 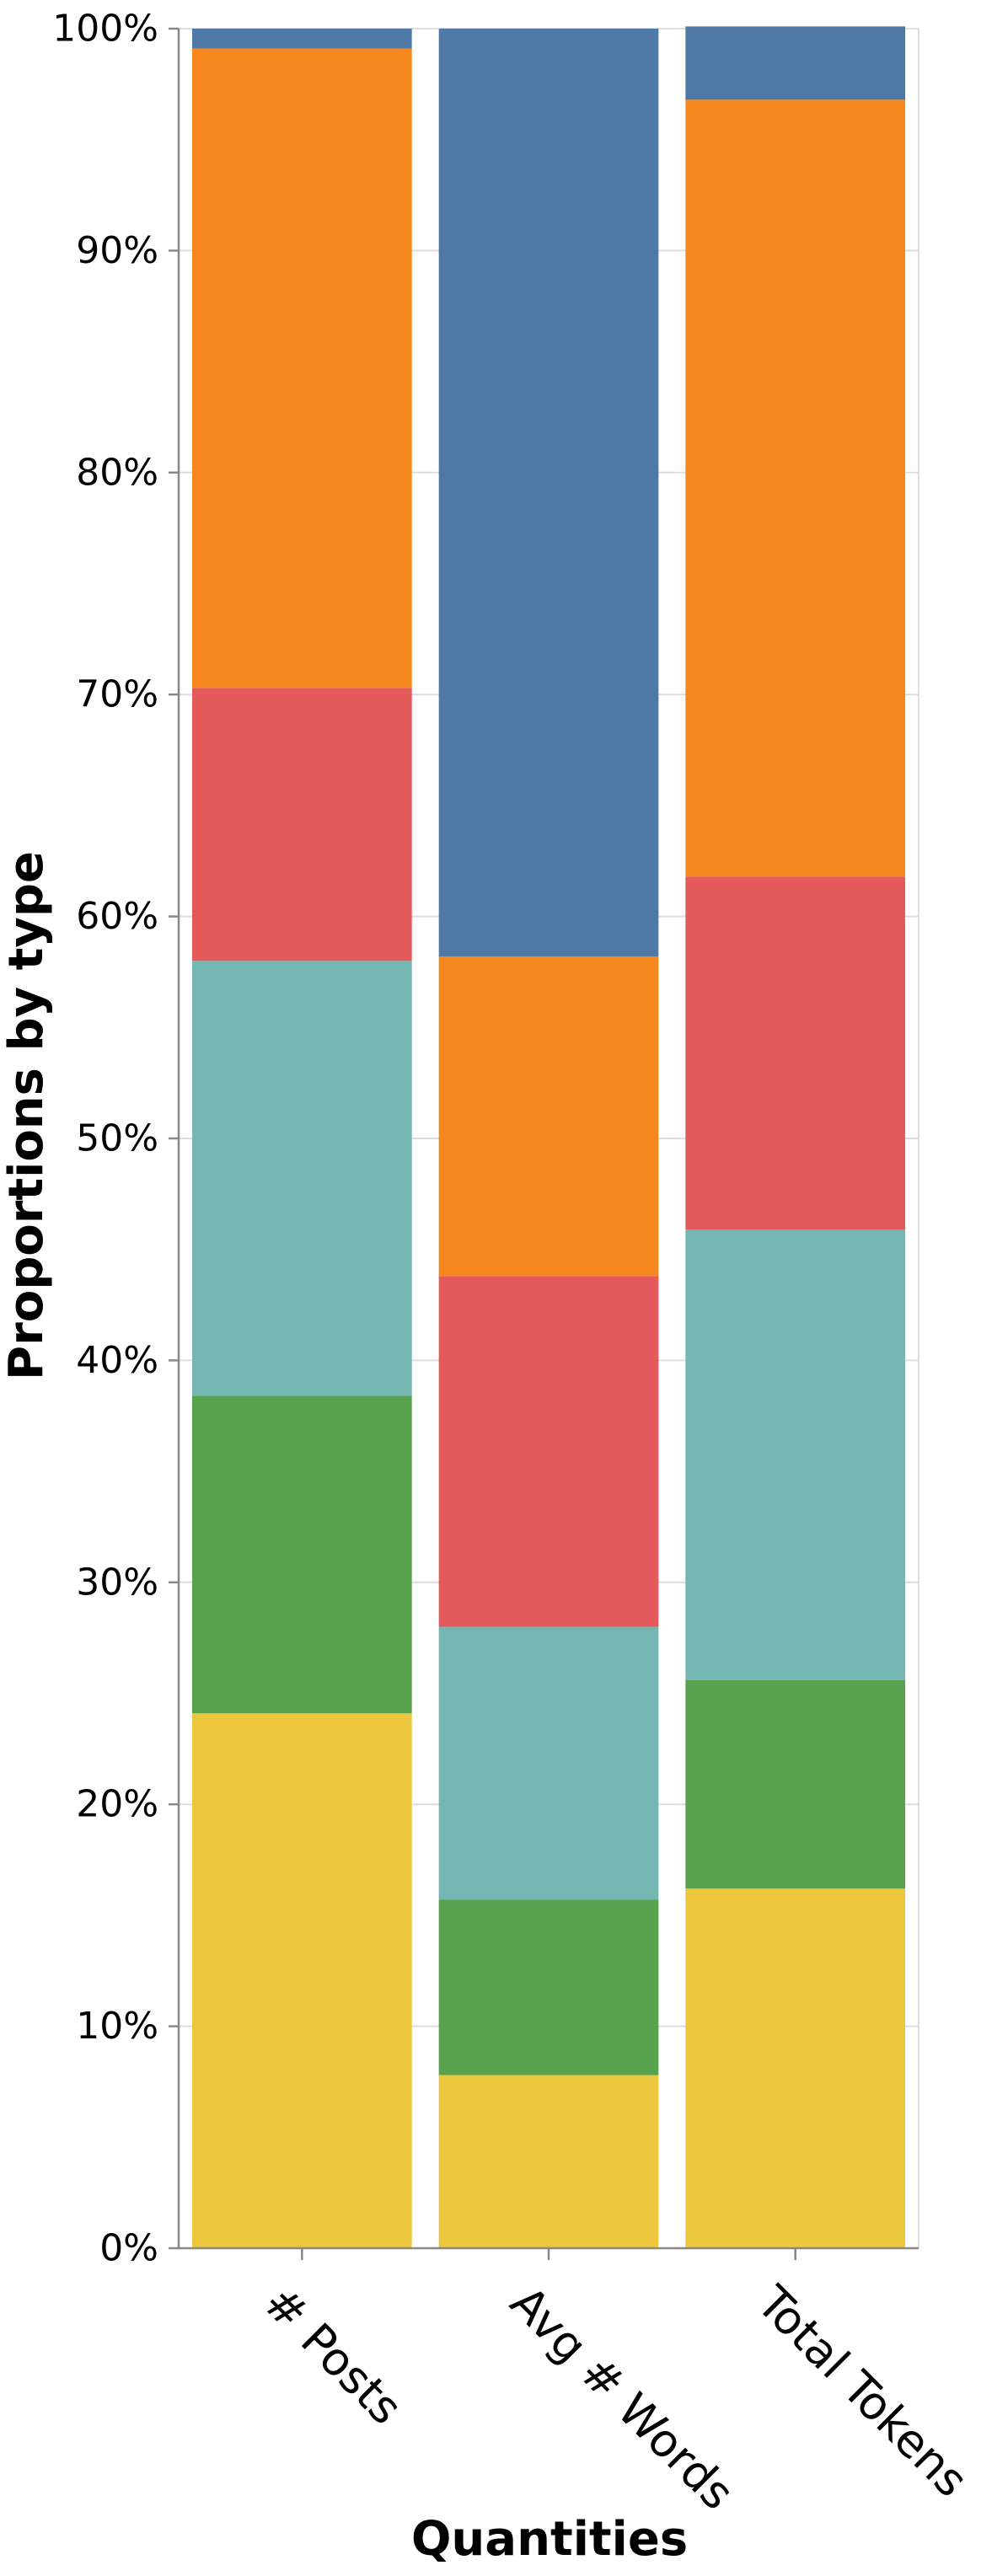 I want to click on y-tick-label: 30%, so click(x=117, y=1582).